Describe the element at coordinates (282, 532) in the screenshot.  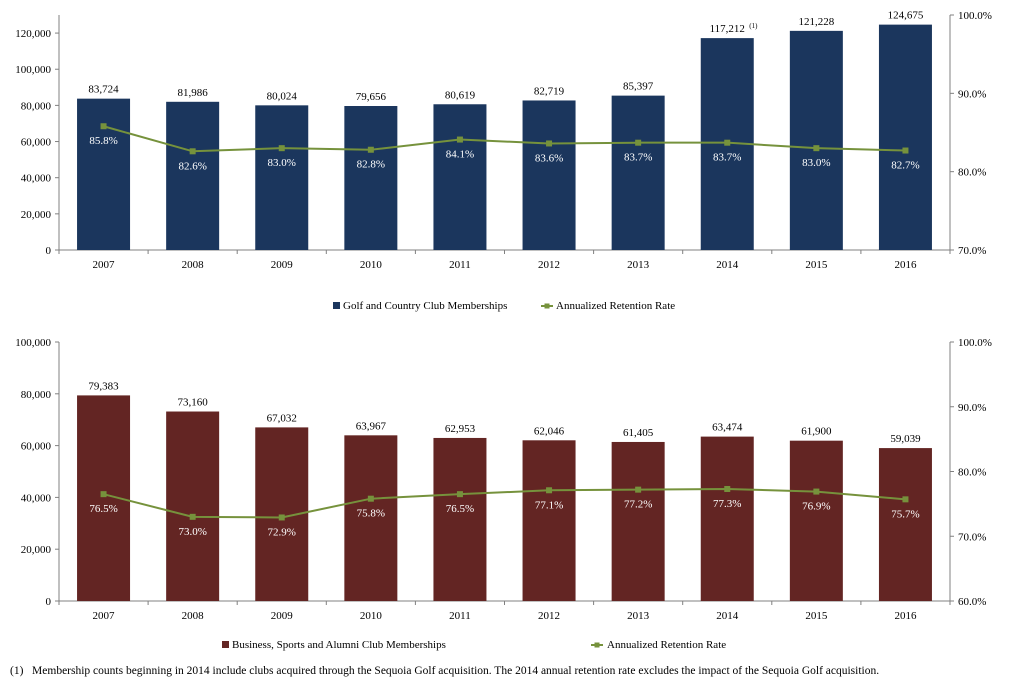
I see `retention-label: 72.9%` at that location.